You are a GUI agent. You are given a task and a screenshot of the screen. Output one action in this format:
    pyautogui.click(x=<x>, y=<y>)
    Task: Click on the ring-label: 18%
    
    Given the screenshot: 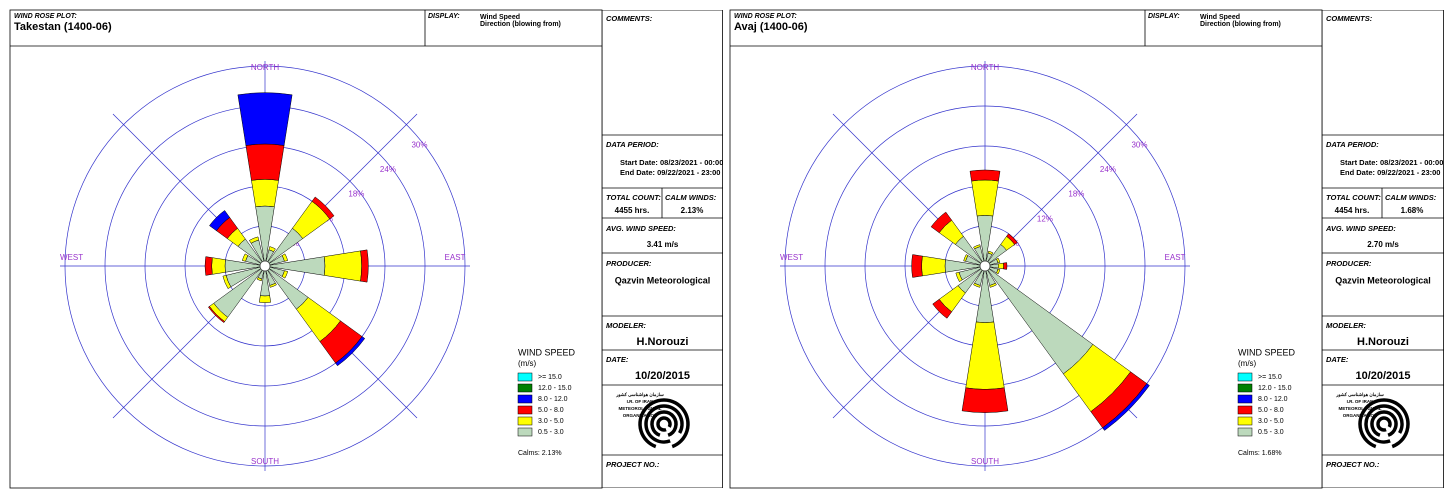 What is the action you would take?
    pyautogui.click(x=356, y=194)
    